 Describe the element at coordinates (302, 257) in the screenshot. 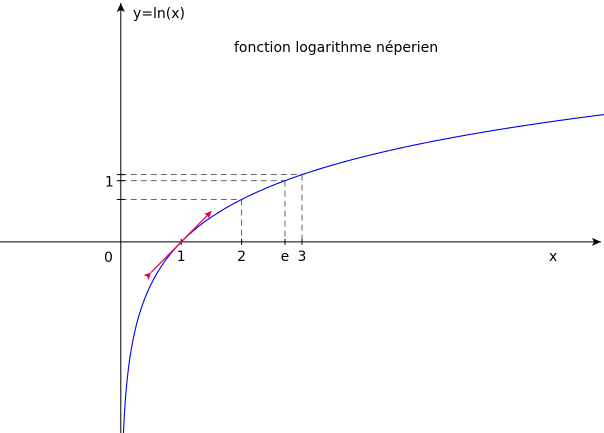

I see `x-tick-label-3: 3` at that location.